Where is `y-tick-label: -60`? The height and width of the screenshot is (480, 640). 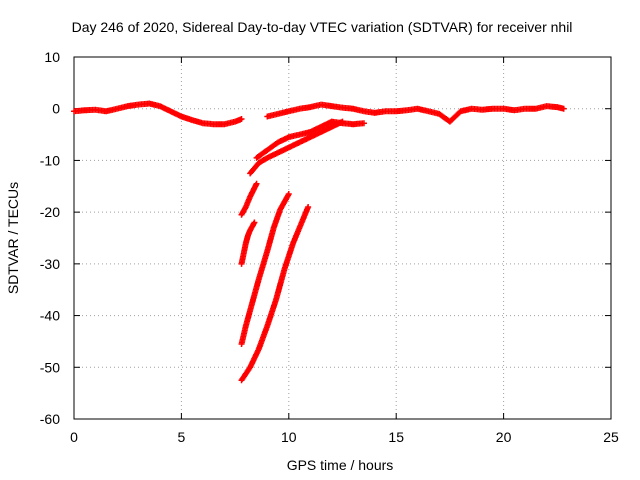
y-tick-label: -60 is located at coordinates (50, 419).